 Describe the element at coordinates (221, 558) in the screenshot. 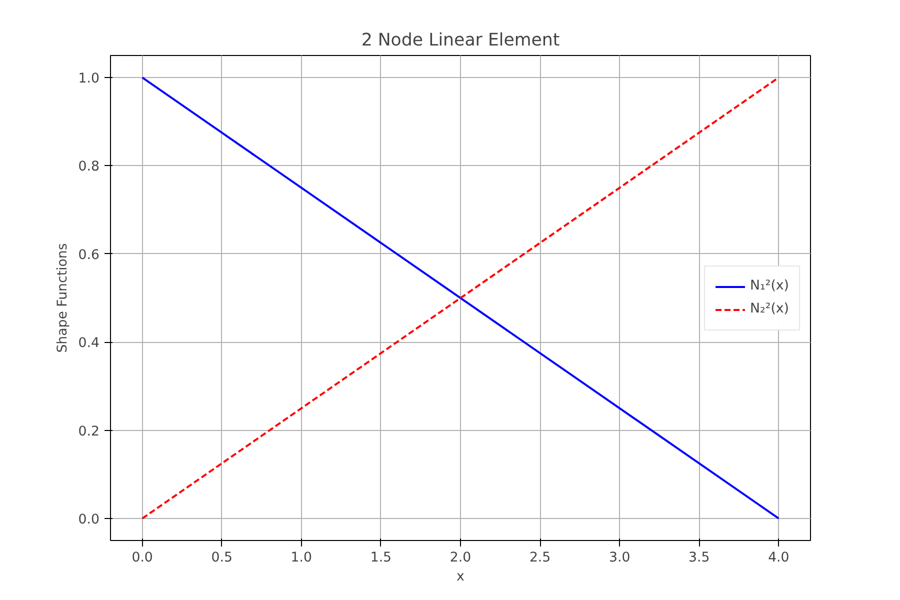

I see `x-tick-label: 0.5` at that location.